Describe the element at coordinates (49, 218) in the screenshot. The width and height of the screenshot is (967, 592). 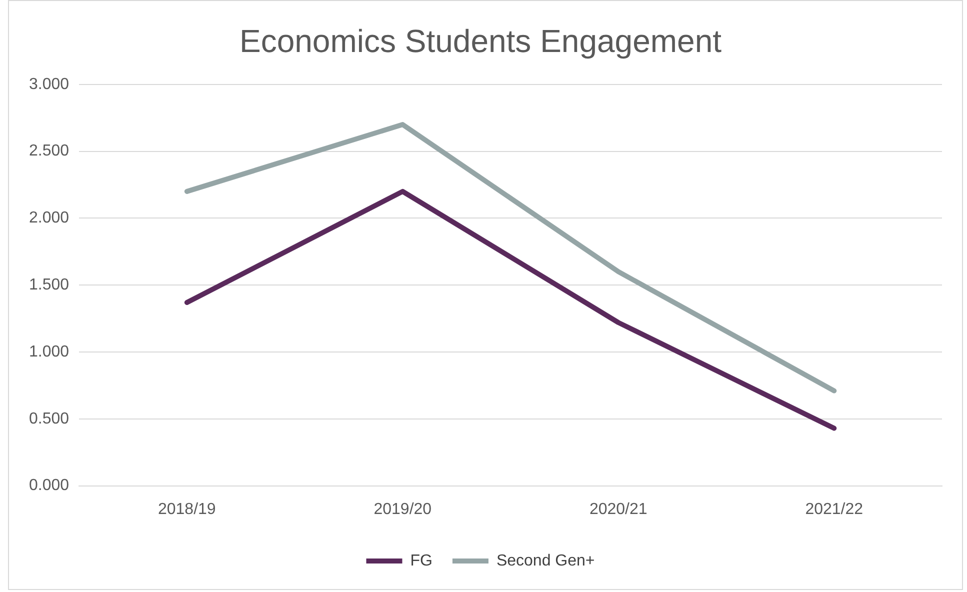
I see `y-tick-label: 2.000` at that location.